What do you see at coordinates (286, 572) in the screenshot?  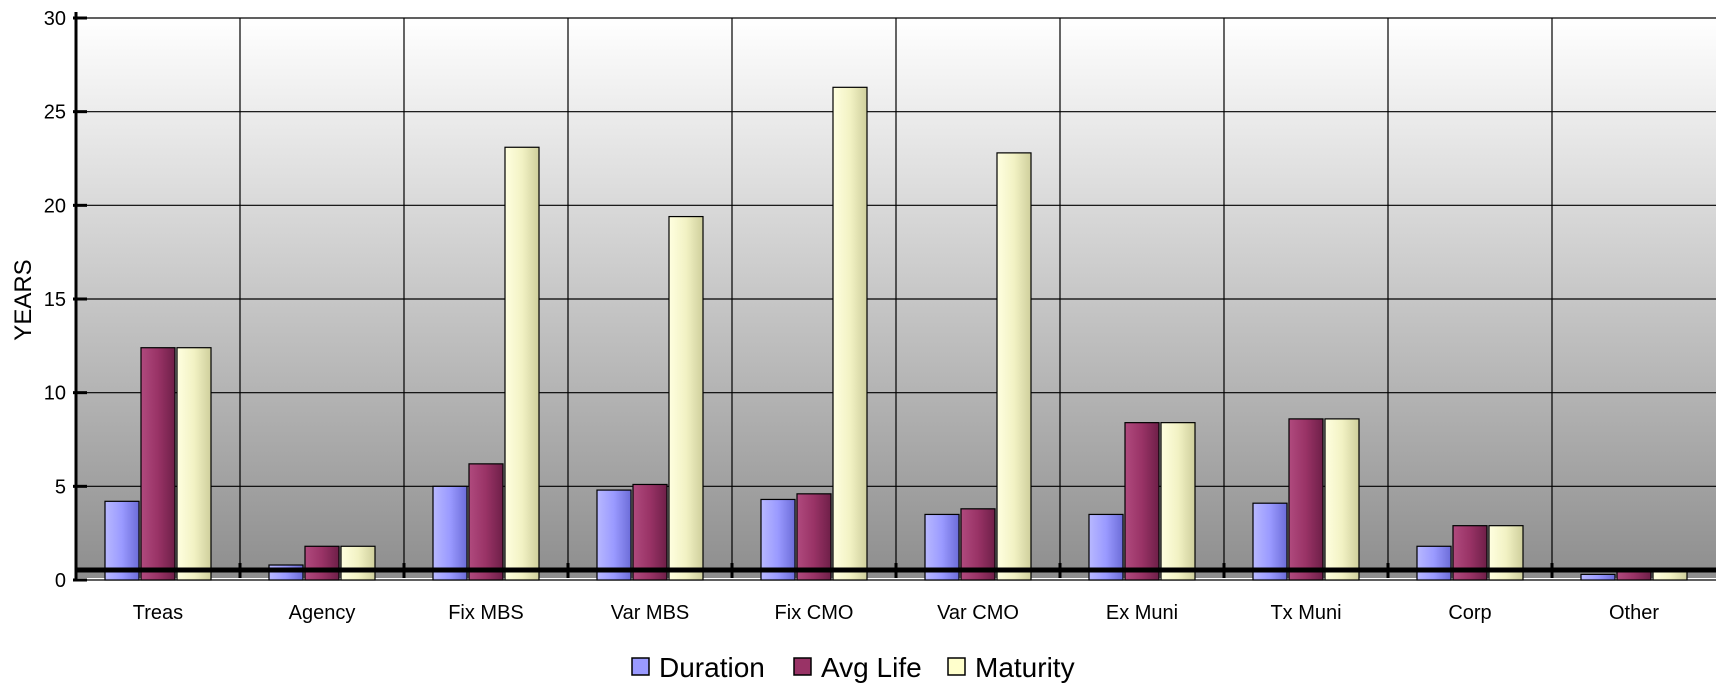 I see `bar-duration-agency` at bounding box center [286, 572].